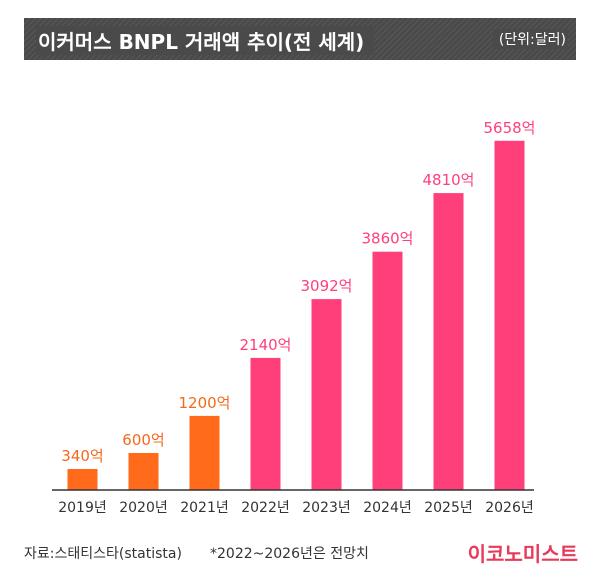  I want to click on chart-title: 이커머스 BNPL 거래액 추이(전 세계), so click(205, 40).